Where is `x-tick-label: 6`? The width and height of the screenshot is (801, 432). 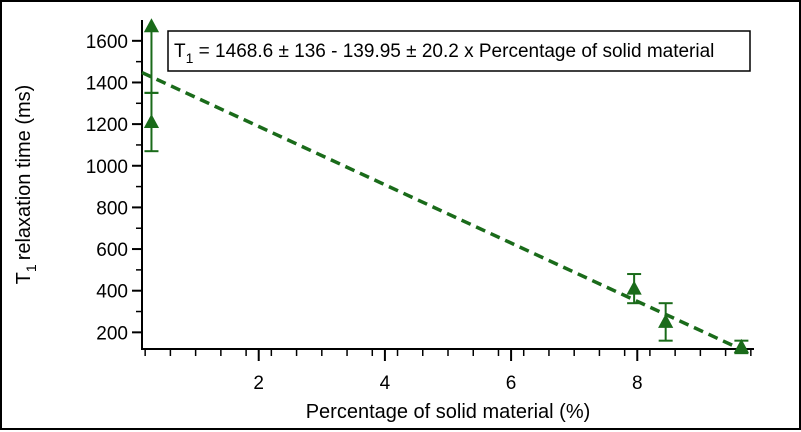
x-tick-label: 6 is located at coordinates (511, 383).